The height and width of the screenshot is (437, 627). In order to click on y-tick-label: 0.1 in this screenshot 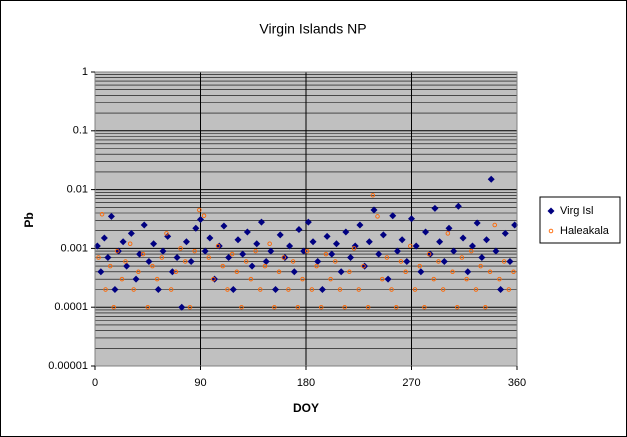, I will do `click(80, 131)`.